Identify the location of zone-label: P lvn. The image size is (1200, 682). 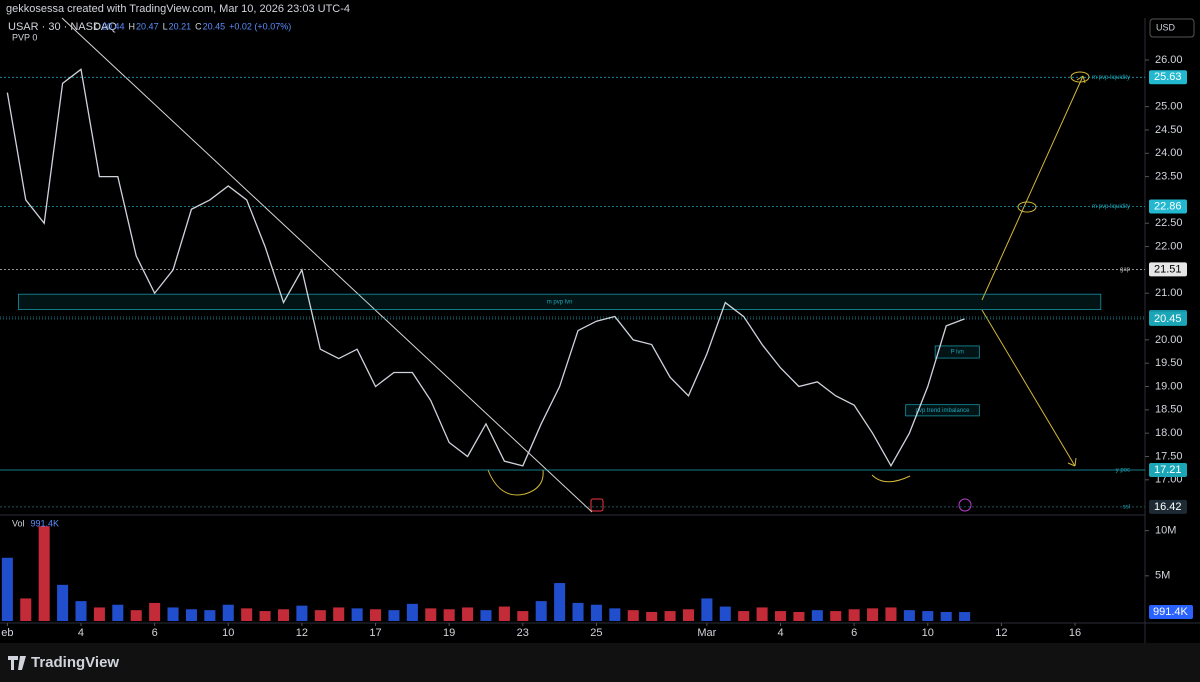
(957, 353).